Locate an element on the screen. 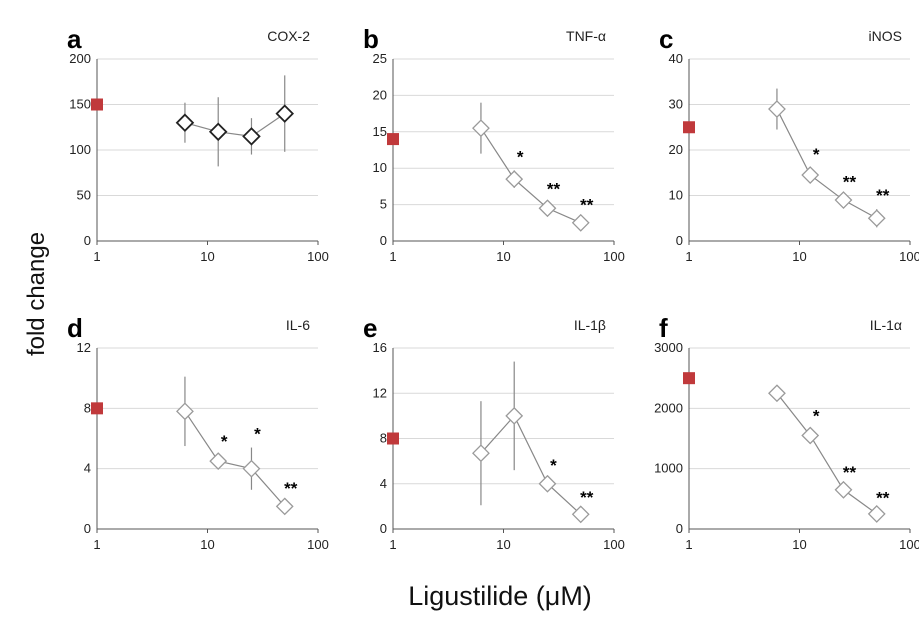 This screenshot has height=632, width=919. figure-x-label: Ligustilide (μM) is located at coordinates (500, 596).